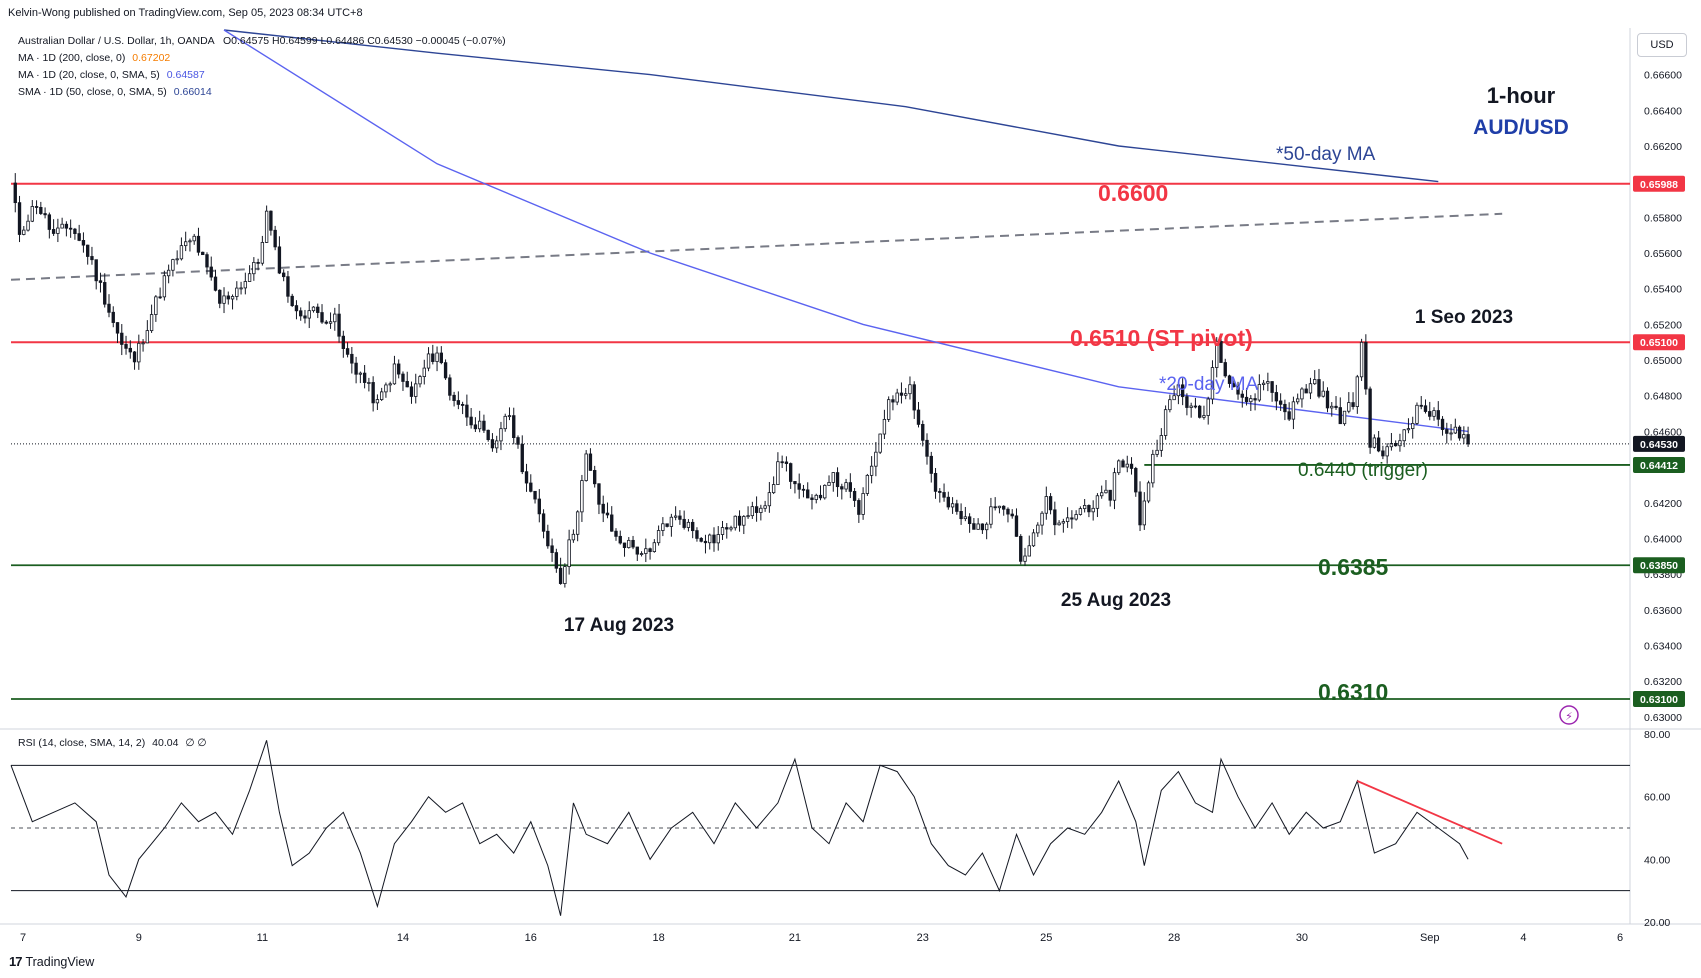  What do you see at coordinates (795, 938) in the screenshot?
I see `x-tick-label: 21` at bounding box center [795, 938].